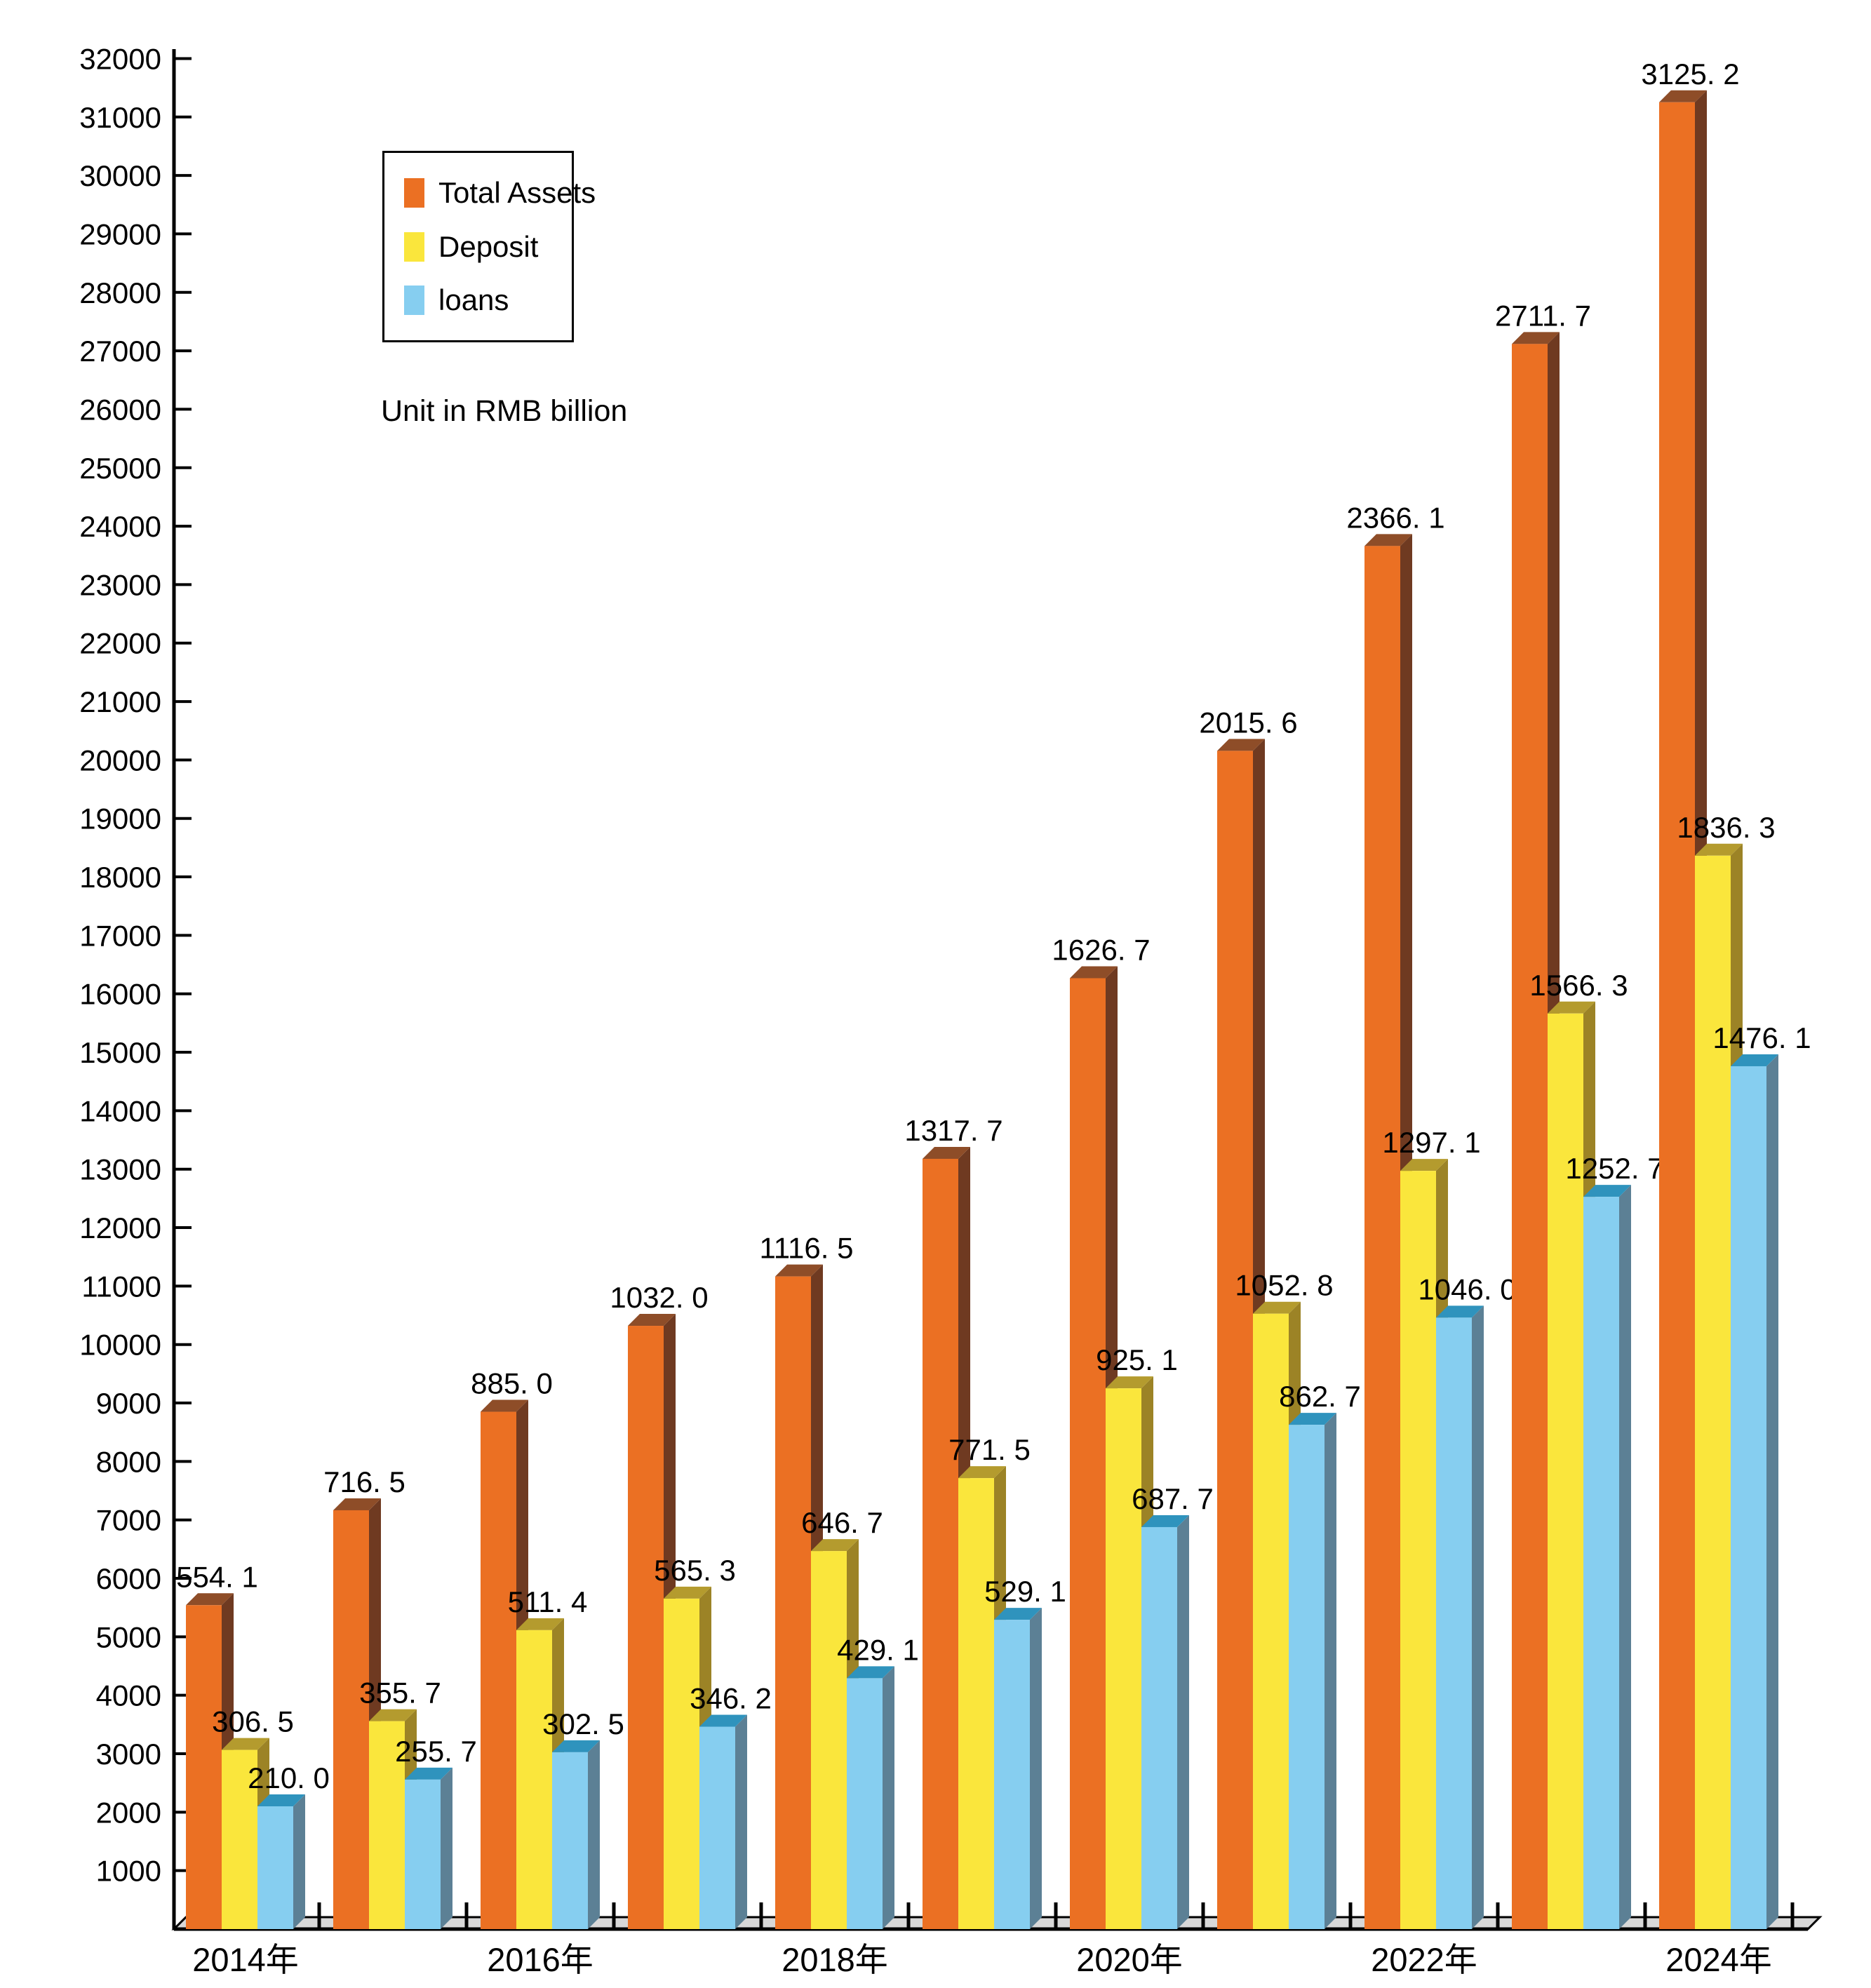 The width and height of the screenshot is (1871, 1988). What do you see at coordinates (1129, 1960) in the screenshot?
I see `x-axis-label: 2020年` at bounding box center [1129, 1960].